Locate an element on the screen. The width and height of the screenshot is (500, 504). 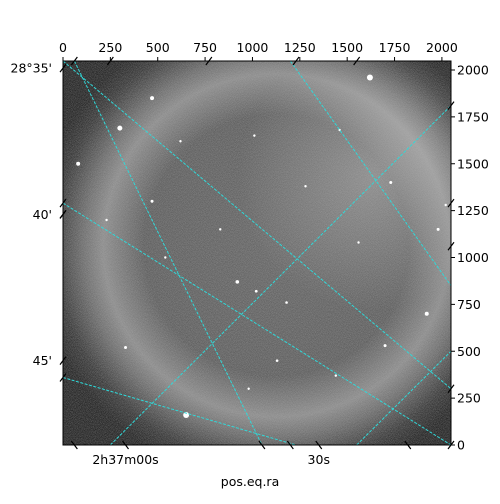
right-tick-label-2000: 2000 is located at coordinates (473, 70).